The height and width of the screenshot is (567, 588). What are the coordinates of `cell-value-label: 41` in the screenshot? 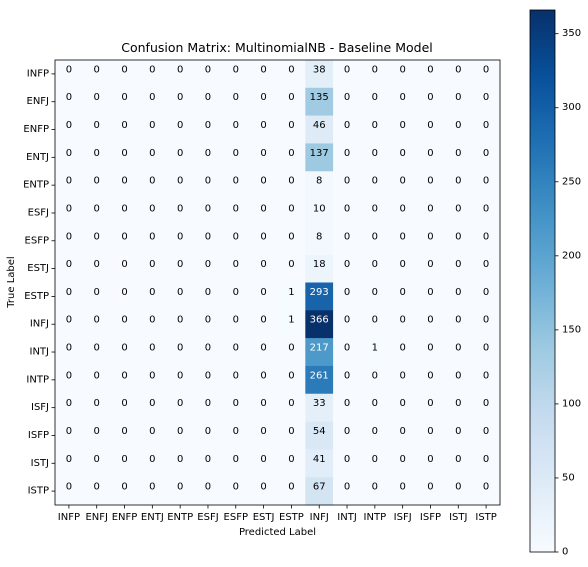 It's located at (319, 459).